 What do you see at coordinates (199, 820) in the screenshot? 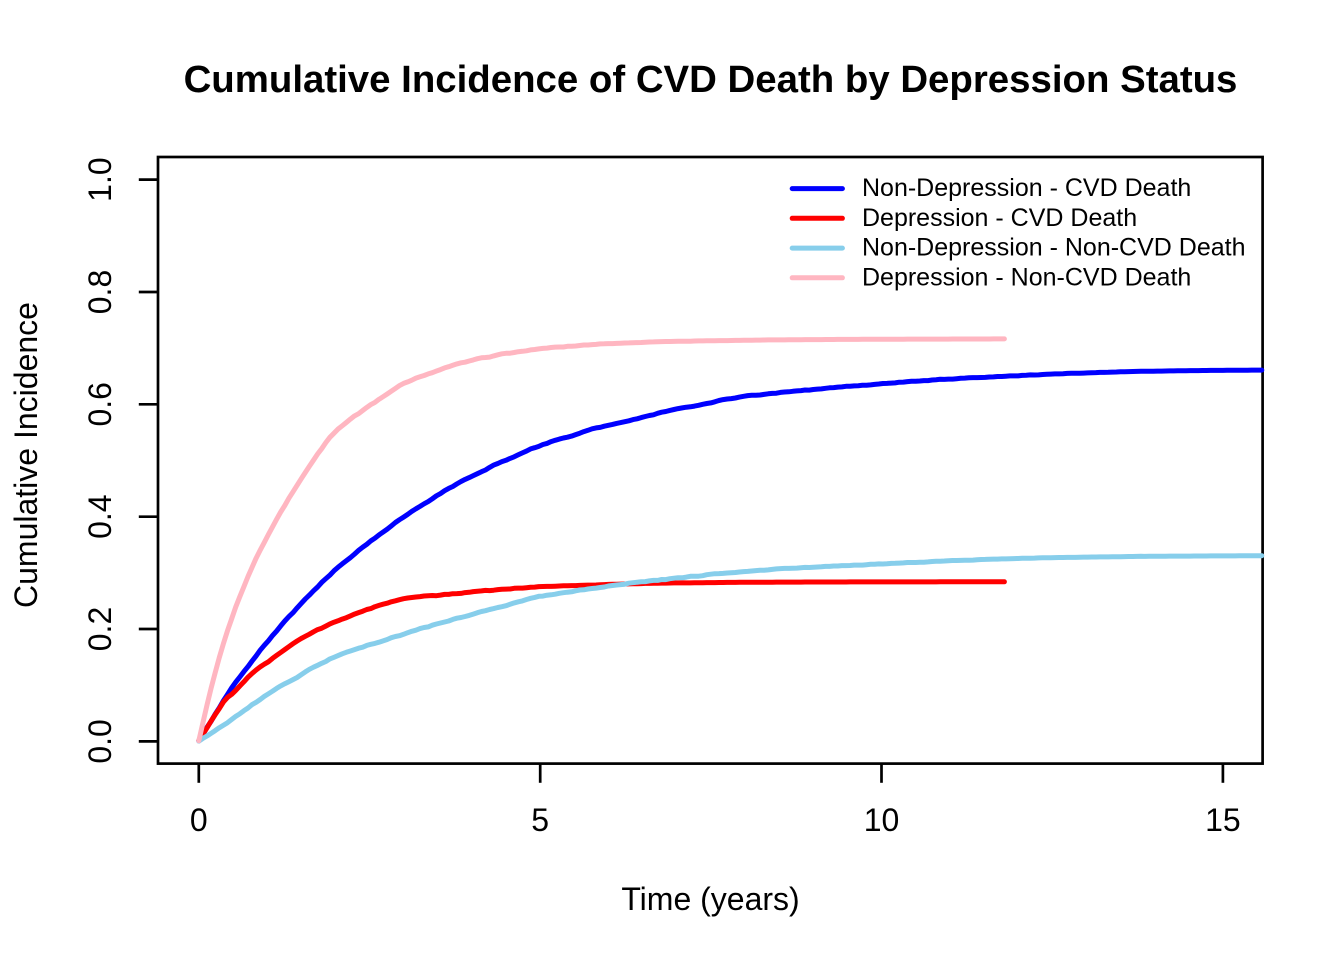
I see `svg-text: 0` at bounding box center [199, 820].